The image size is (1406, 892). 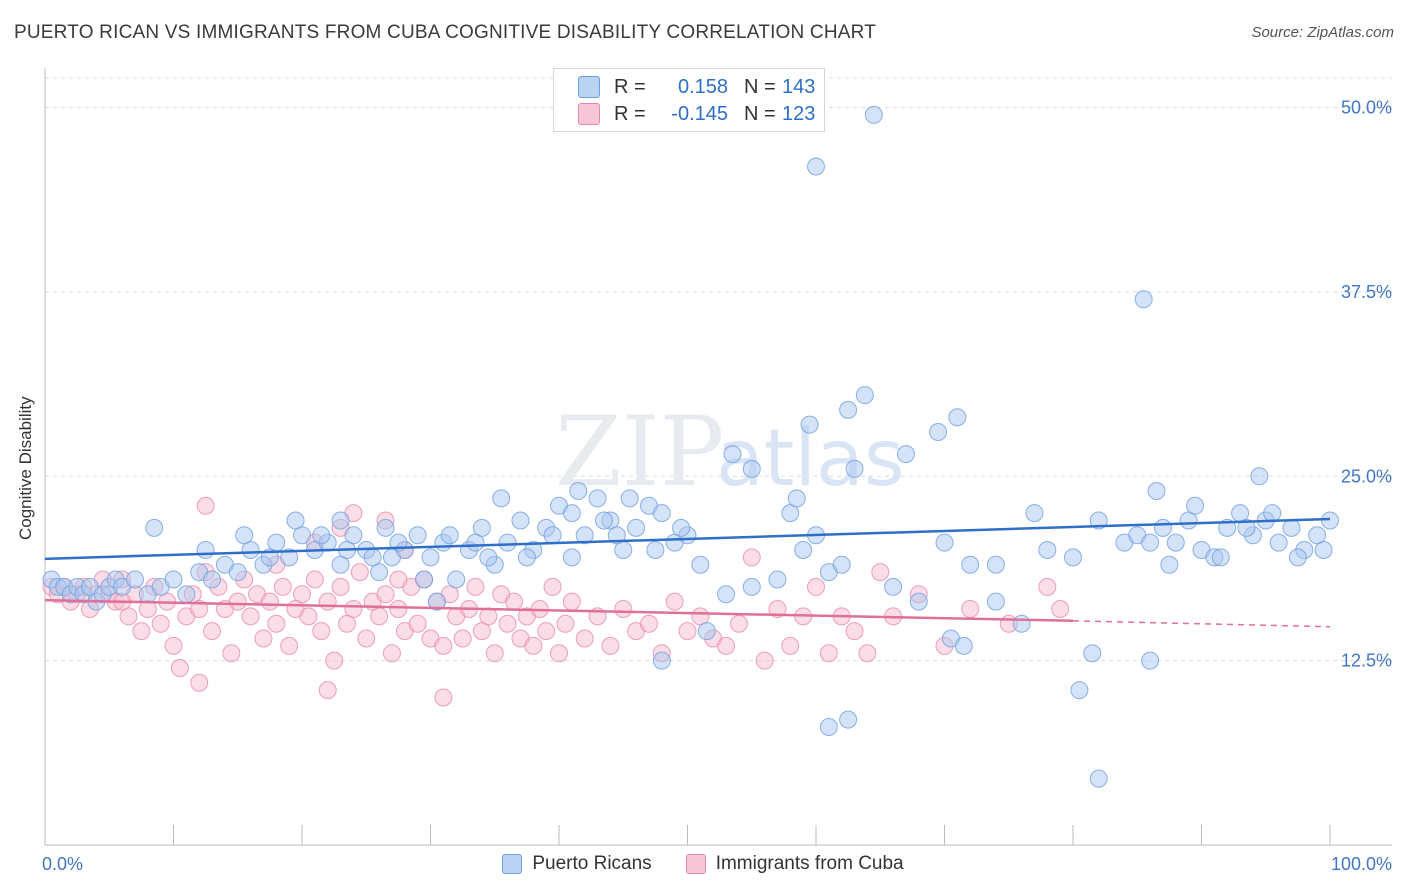 I want to click on legend-swatch-blue, so click(x=512, y=864).